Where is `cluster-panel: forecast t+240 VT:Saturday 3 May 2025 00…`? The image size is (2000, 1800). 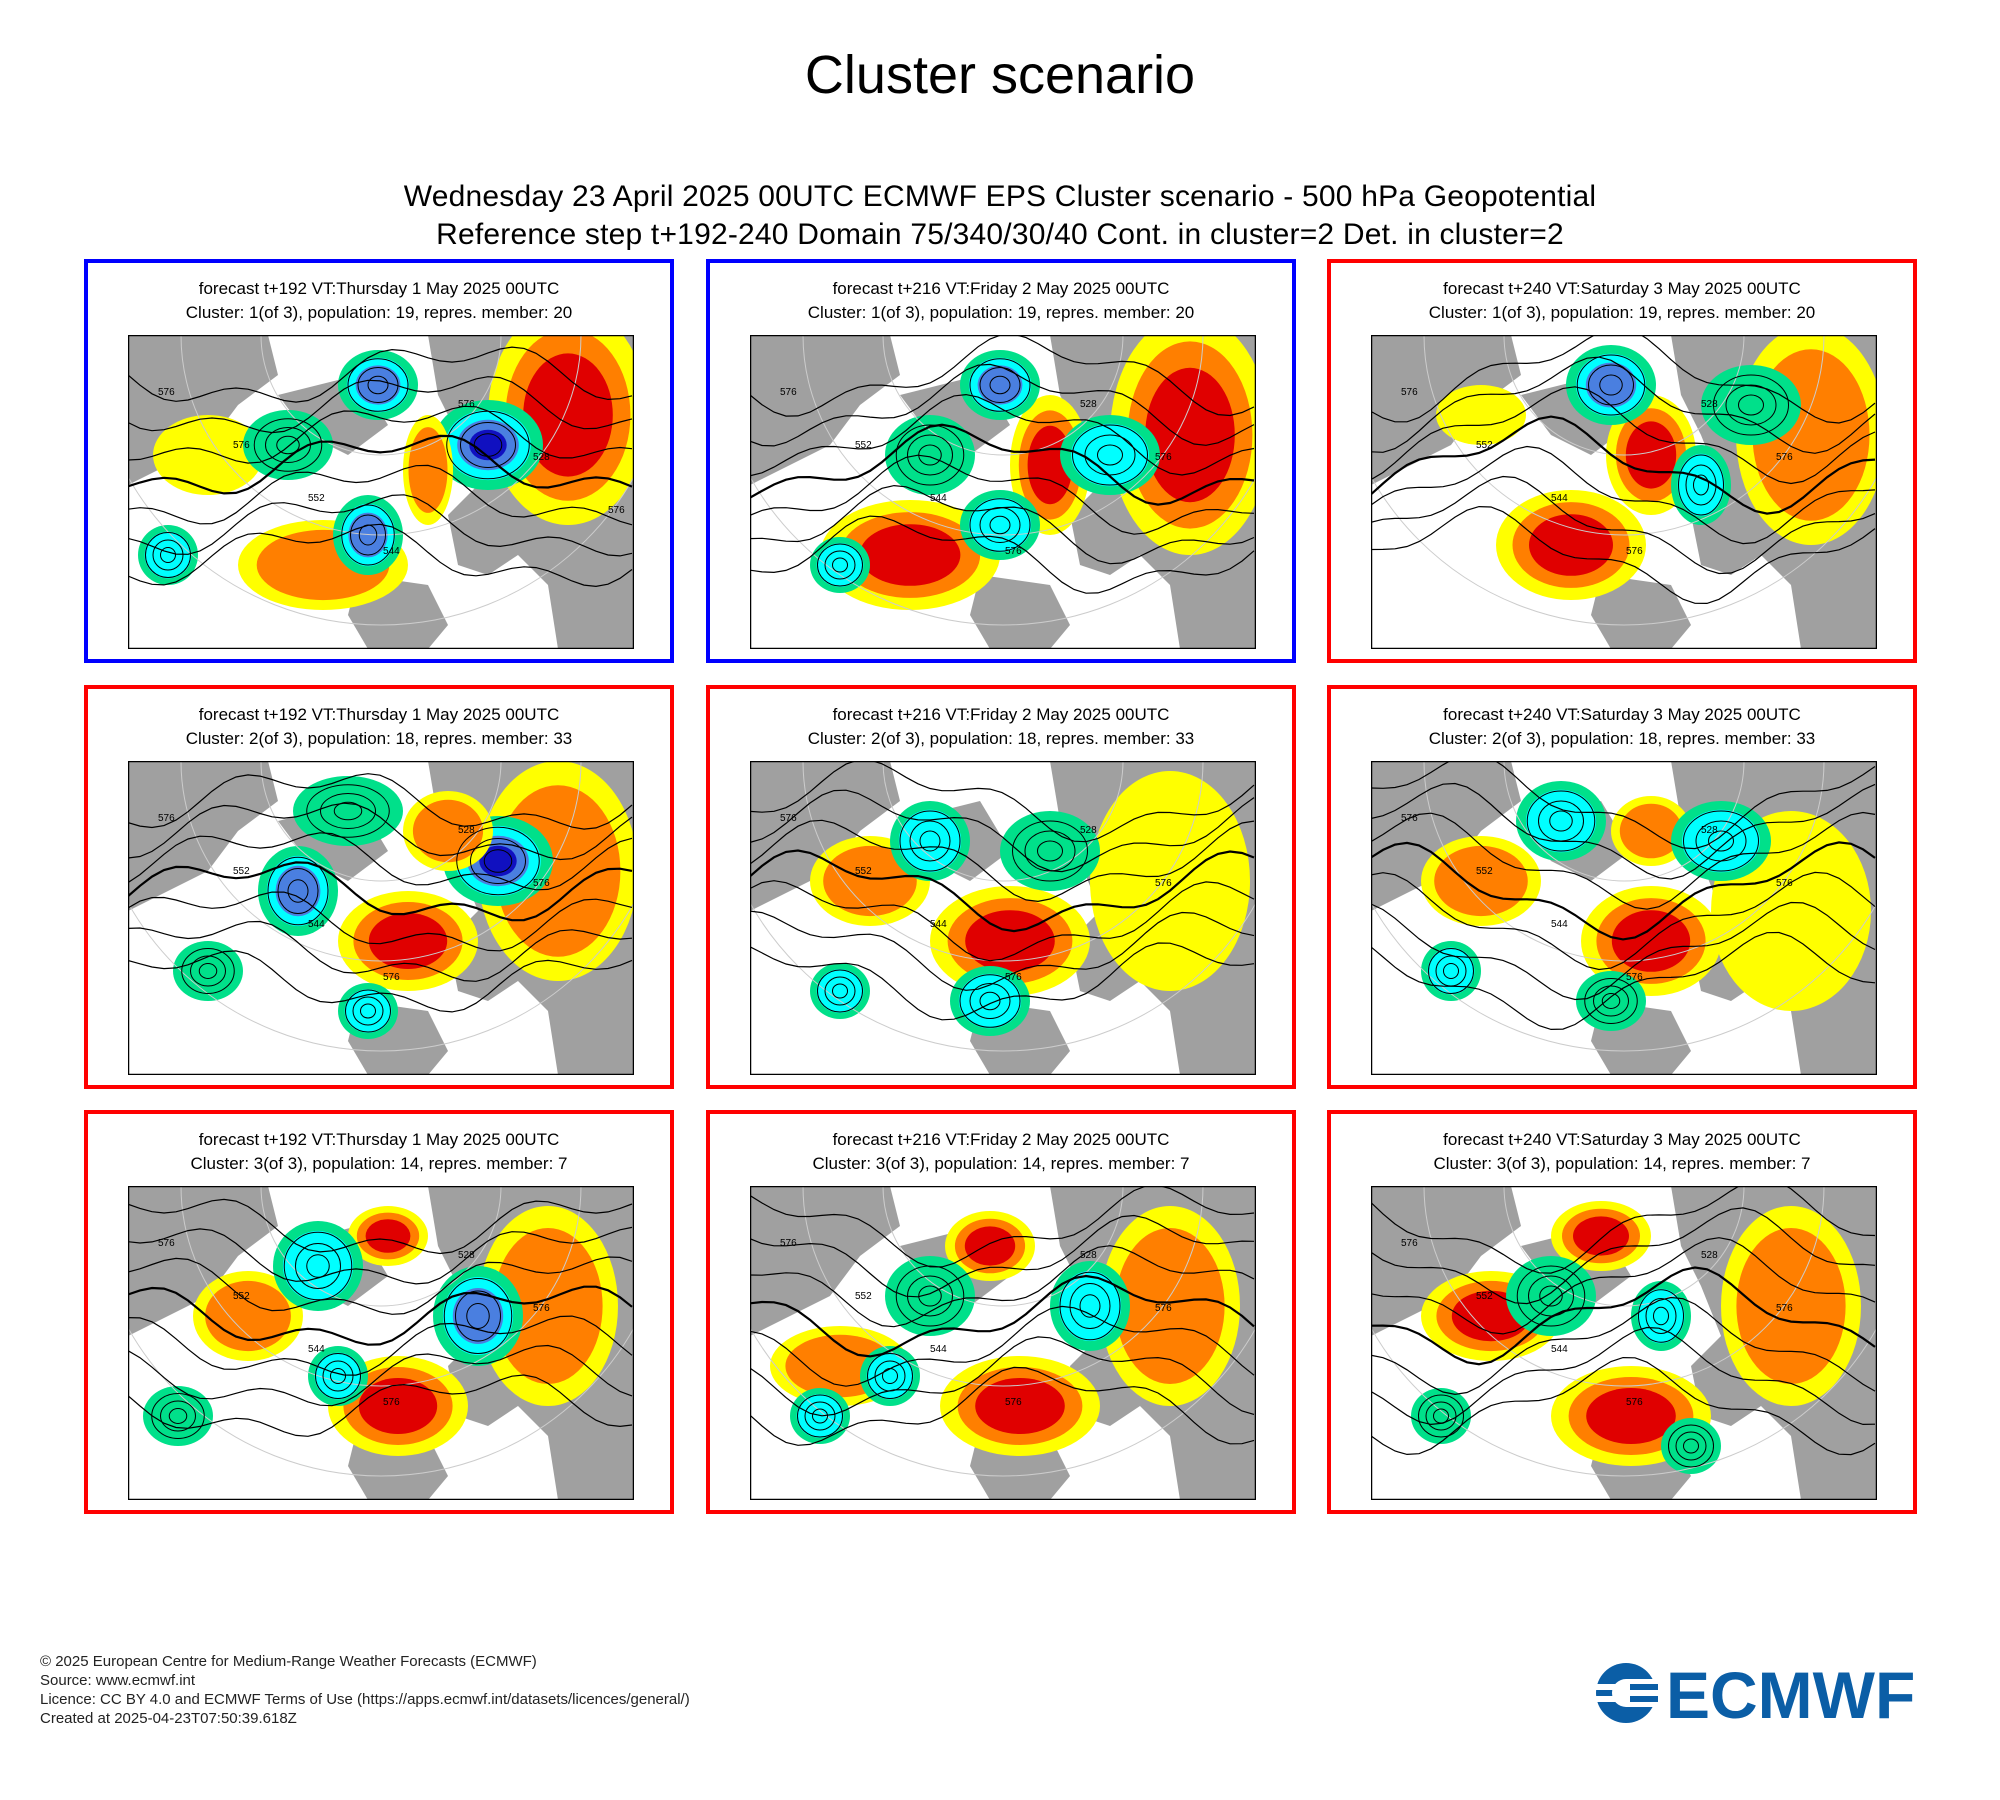 cluster-panel: forecast t+240 VT:Saturday 3 May 2025 00… is located at coordinates (1622, 1312).